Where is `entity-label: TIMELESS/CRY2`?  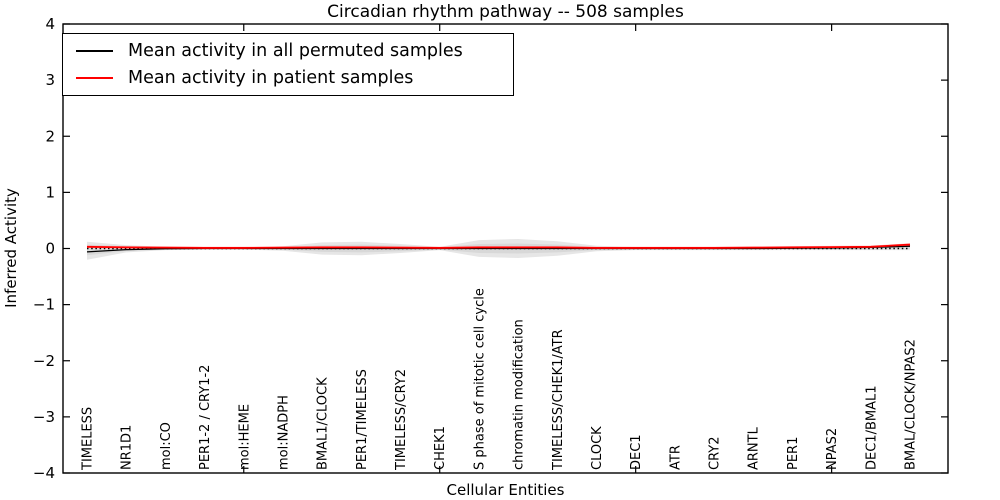 entity-label: TIMELESS/CRY2 is located at coordinates (401, 420).